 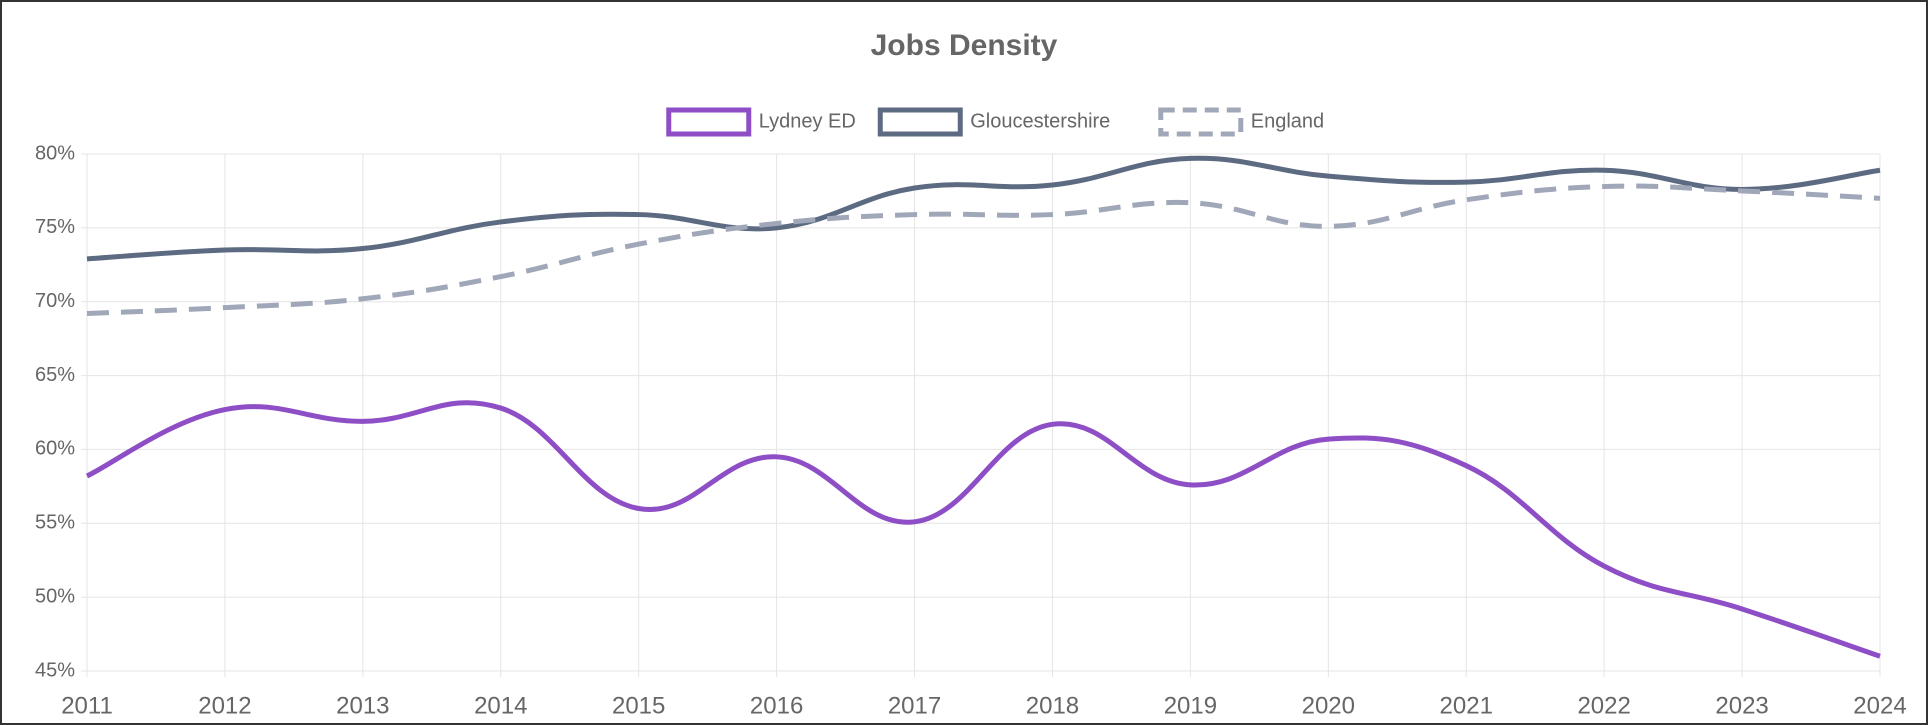 What do you see at coordinates (914, 705) in the screenshot?
I see `x-tick-label: 2017` at bounding box center [914, 705].